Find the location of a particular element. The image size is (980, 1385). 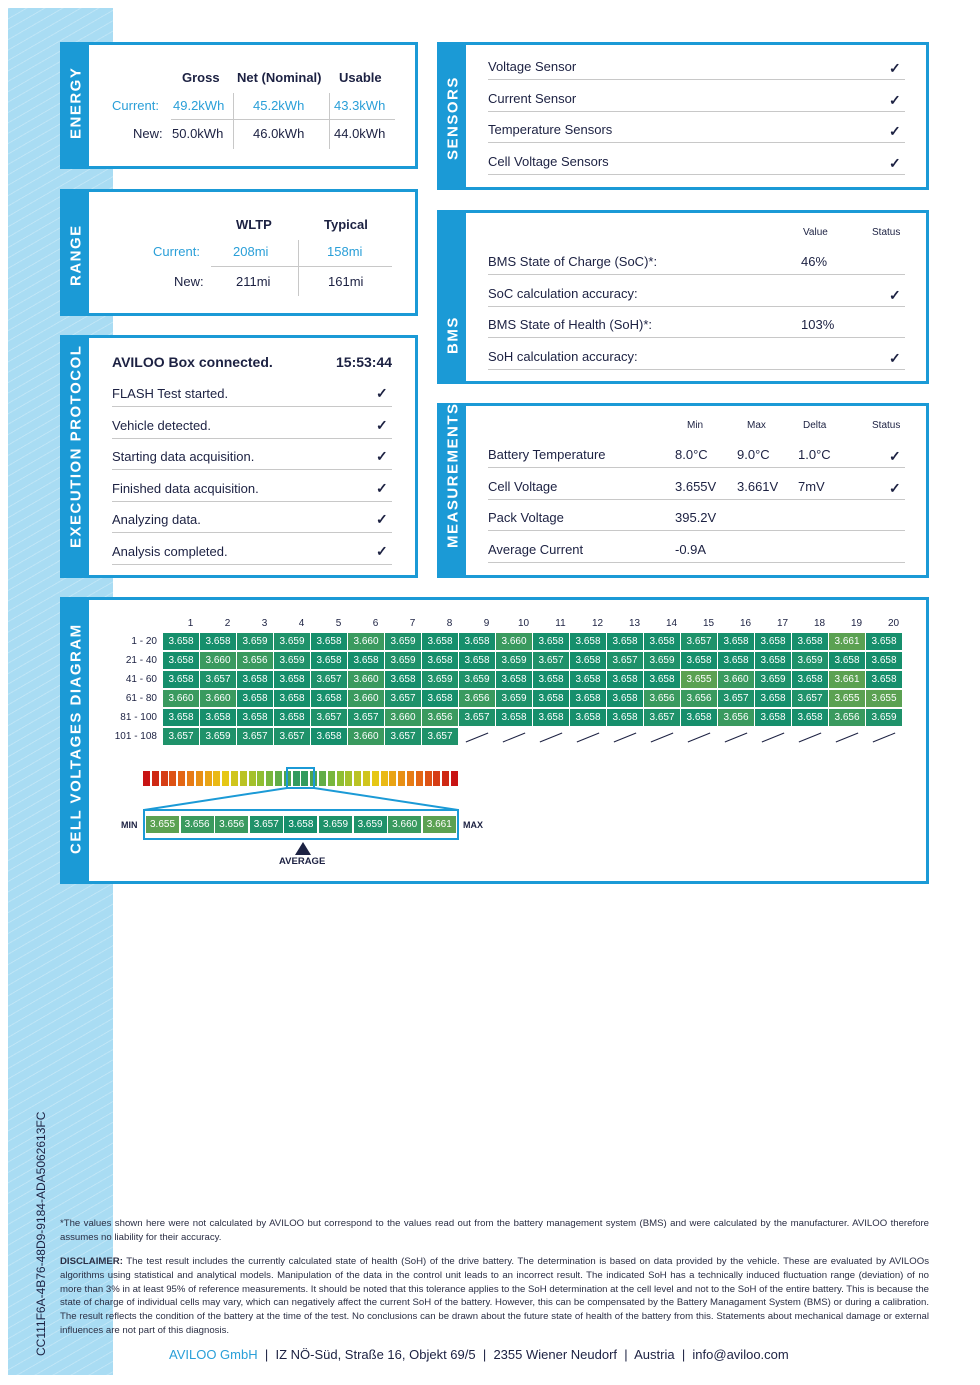

min-label: MIN is located at coordinates (129, 825).